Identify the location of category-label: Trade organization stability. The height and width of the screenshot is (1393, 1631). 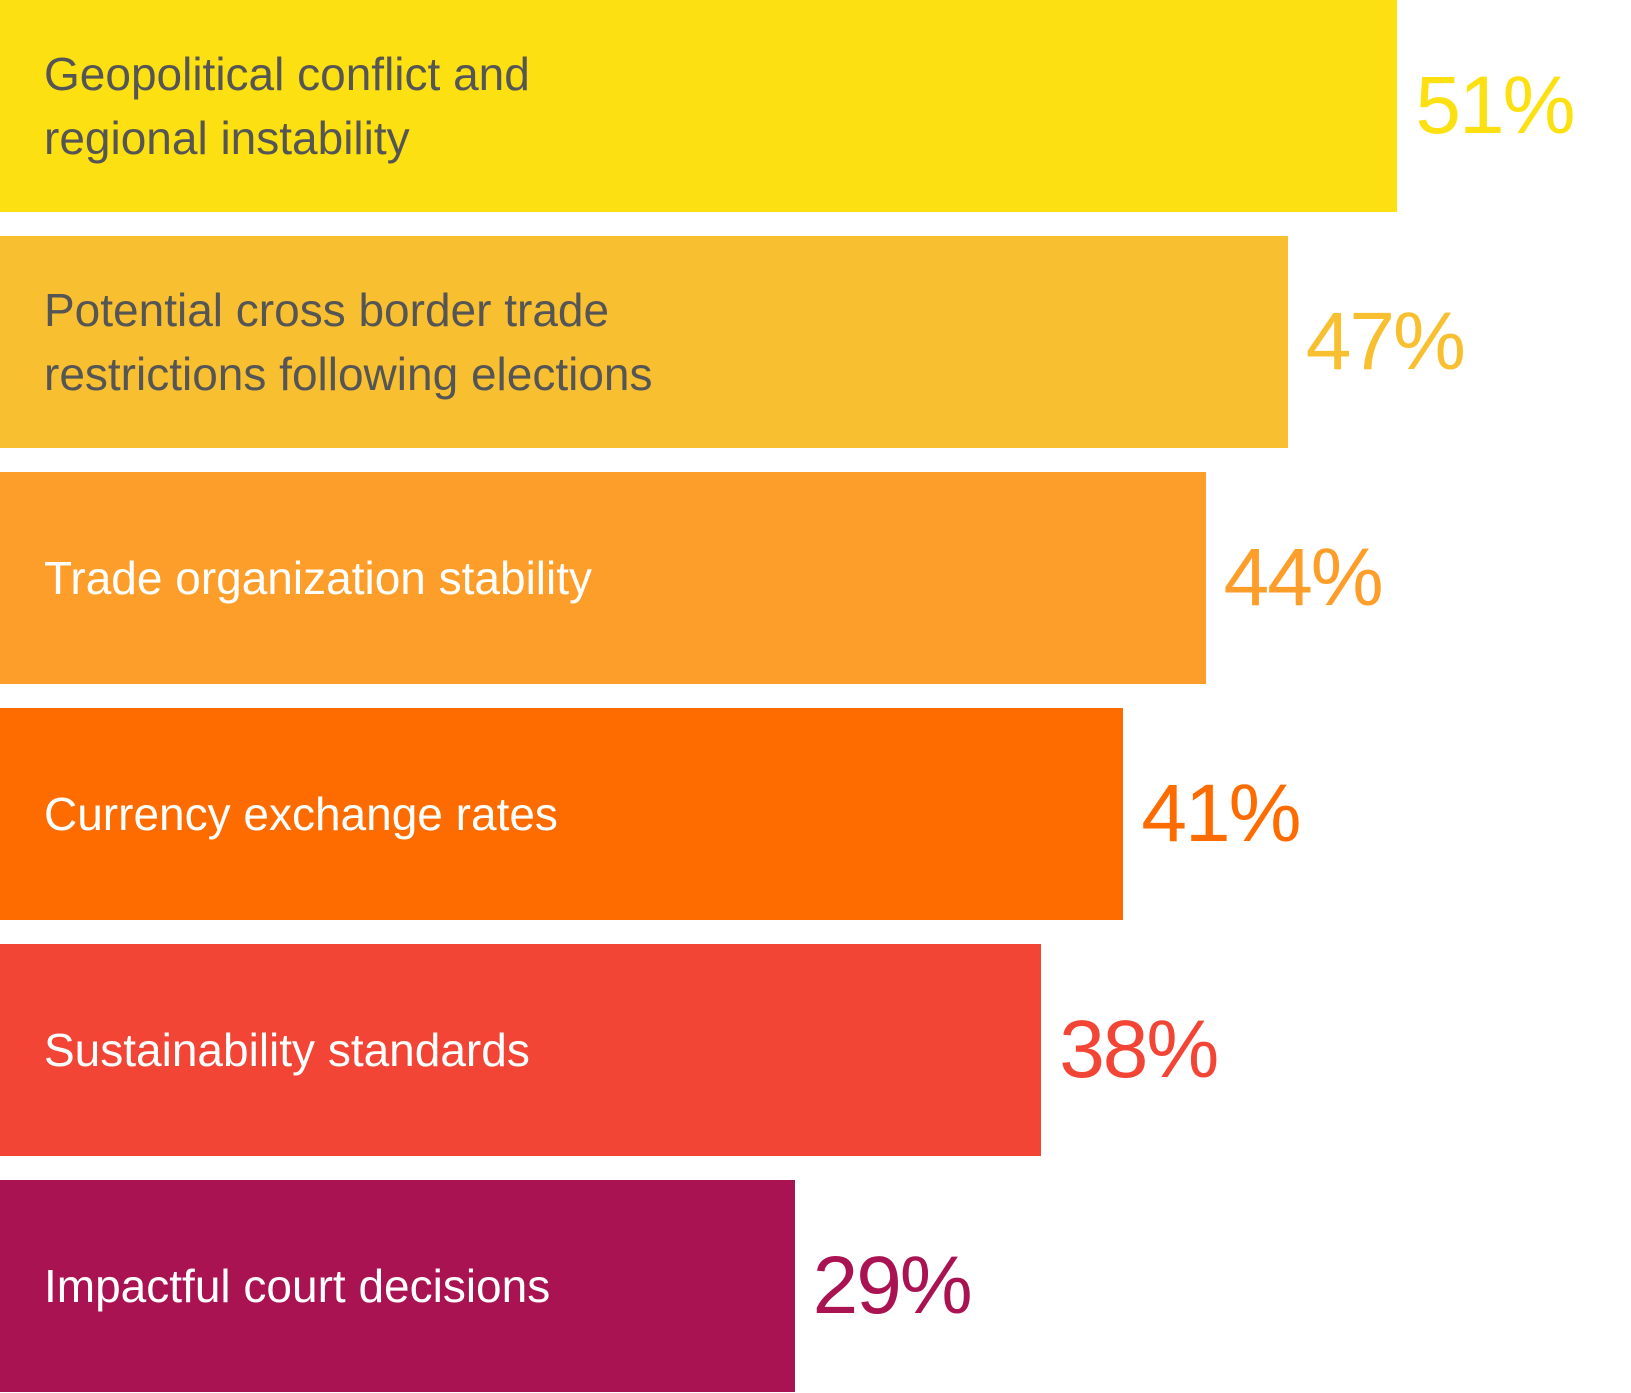
(318, 578).